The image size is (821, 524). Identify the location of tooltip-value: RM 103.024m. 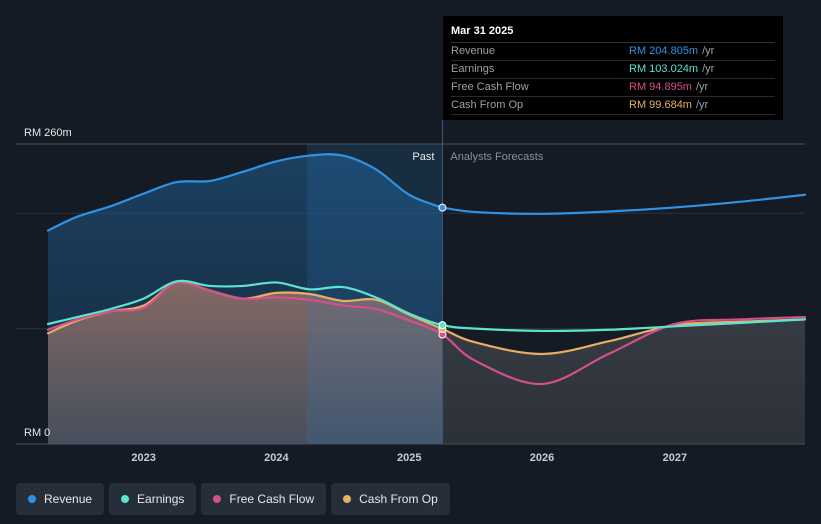
(664, 69).